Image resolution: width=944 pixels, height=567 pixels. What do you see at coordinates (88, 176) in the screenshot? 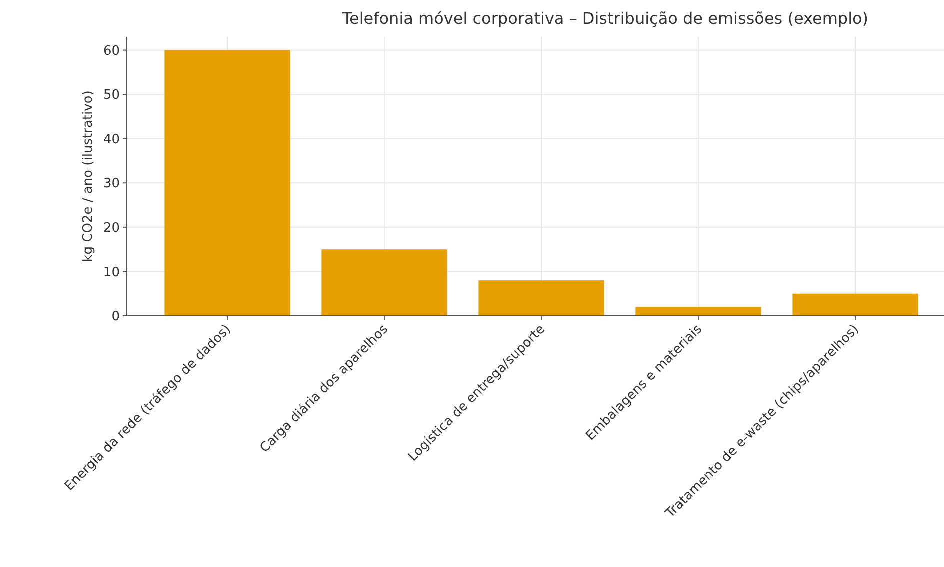
I see `y-axis-title: kg CO2e / ano (ilustrativo)` at bounding box center [88, 176].